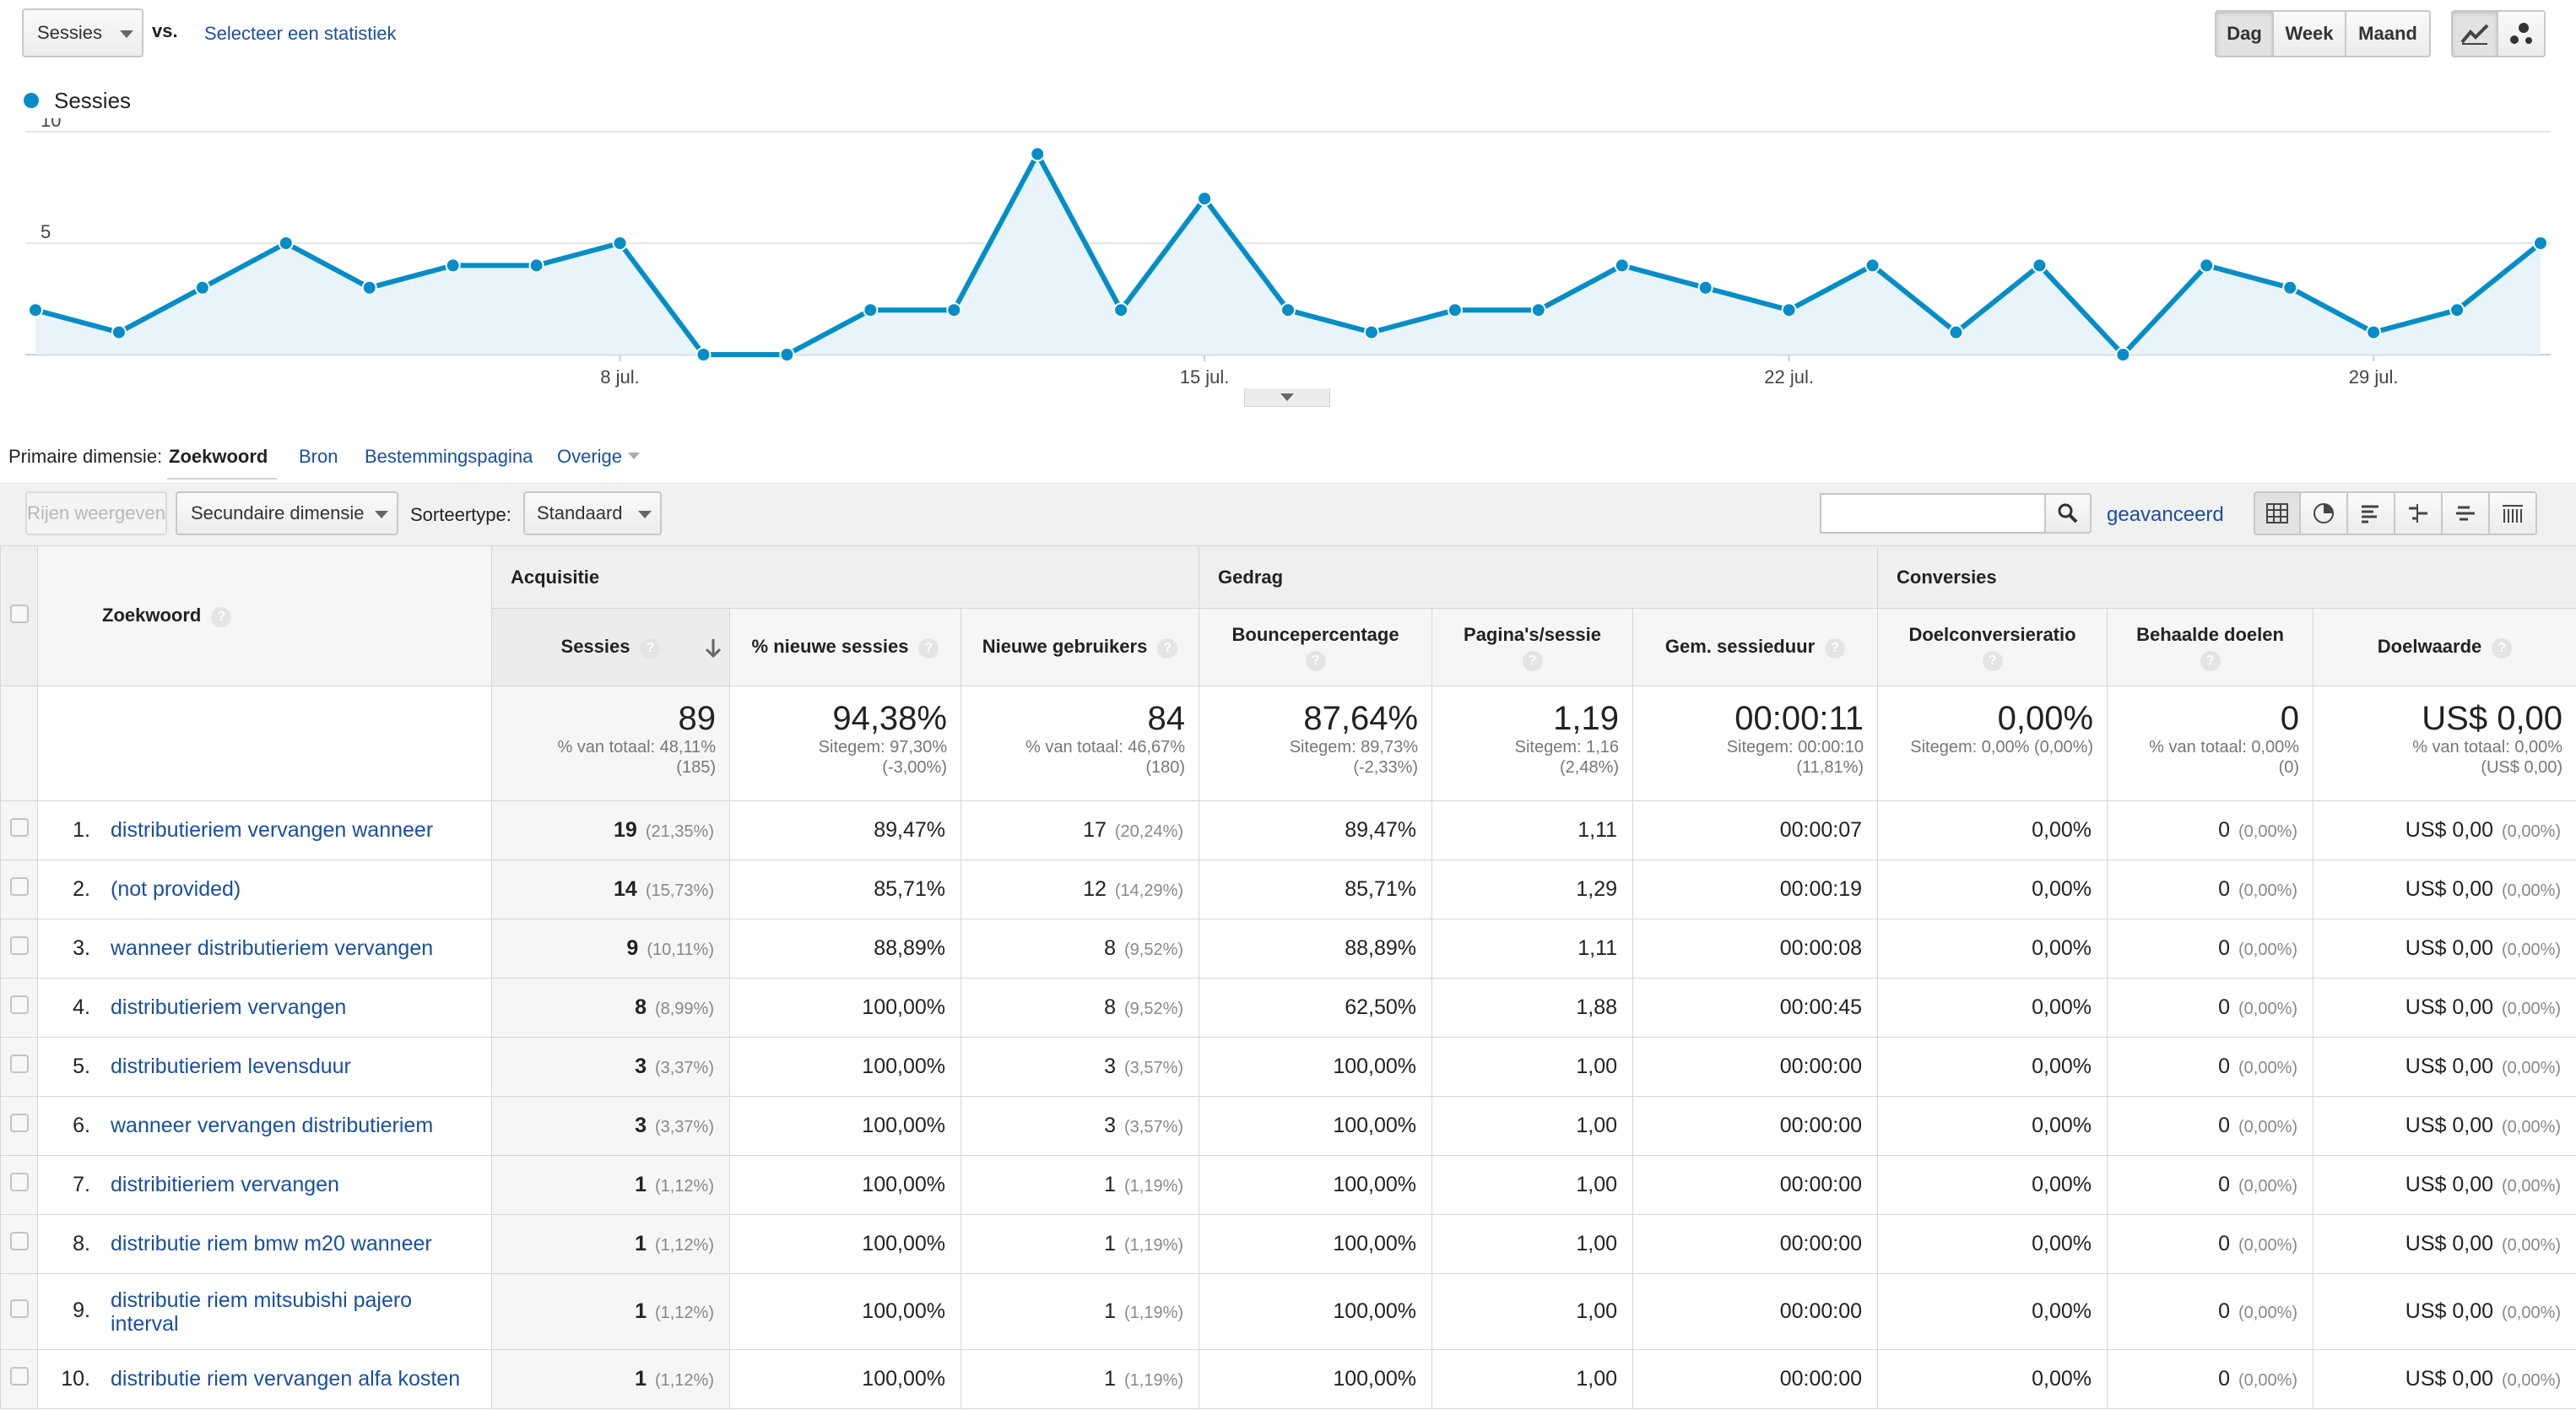 The height and width of the screenshot is (1410, 2576). What do you see at coordinates (1154, 1068) in the screenshot?
I see `new-users-pct: (3,57%)` at bounding box center [1154, 1068].